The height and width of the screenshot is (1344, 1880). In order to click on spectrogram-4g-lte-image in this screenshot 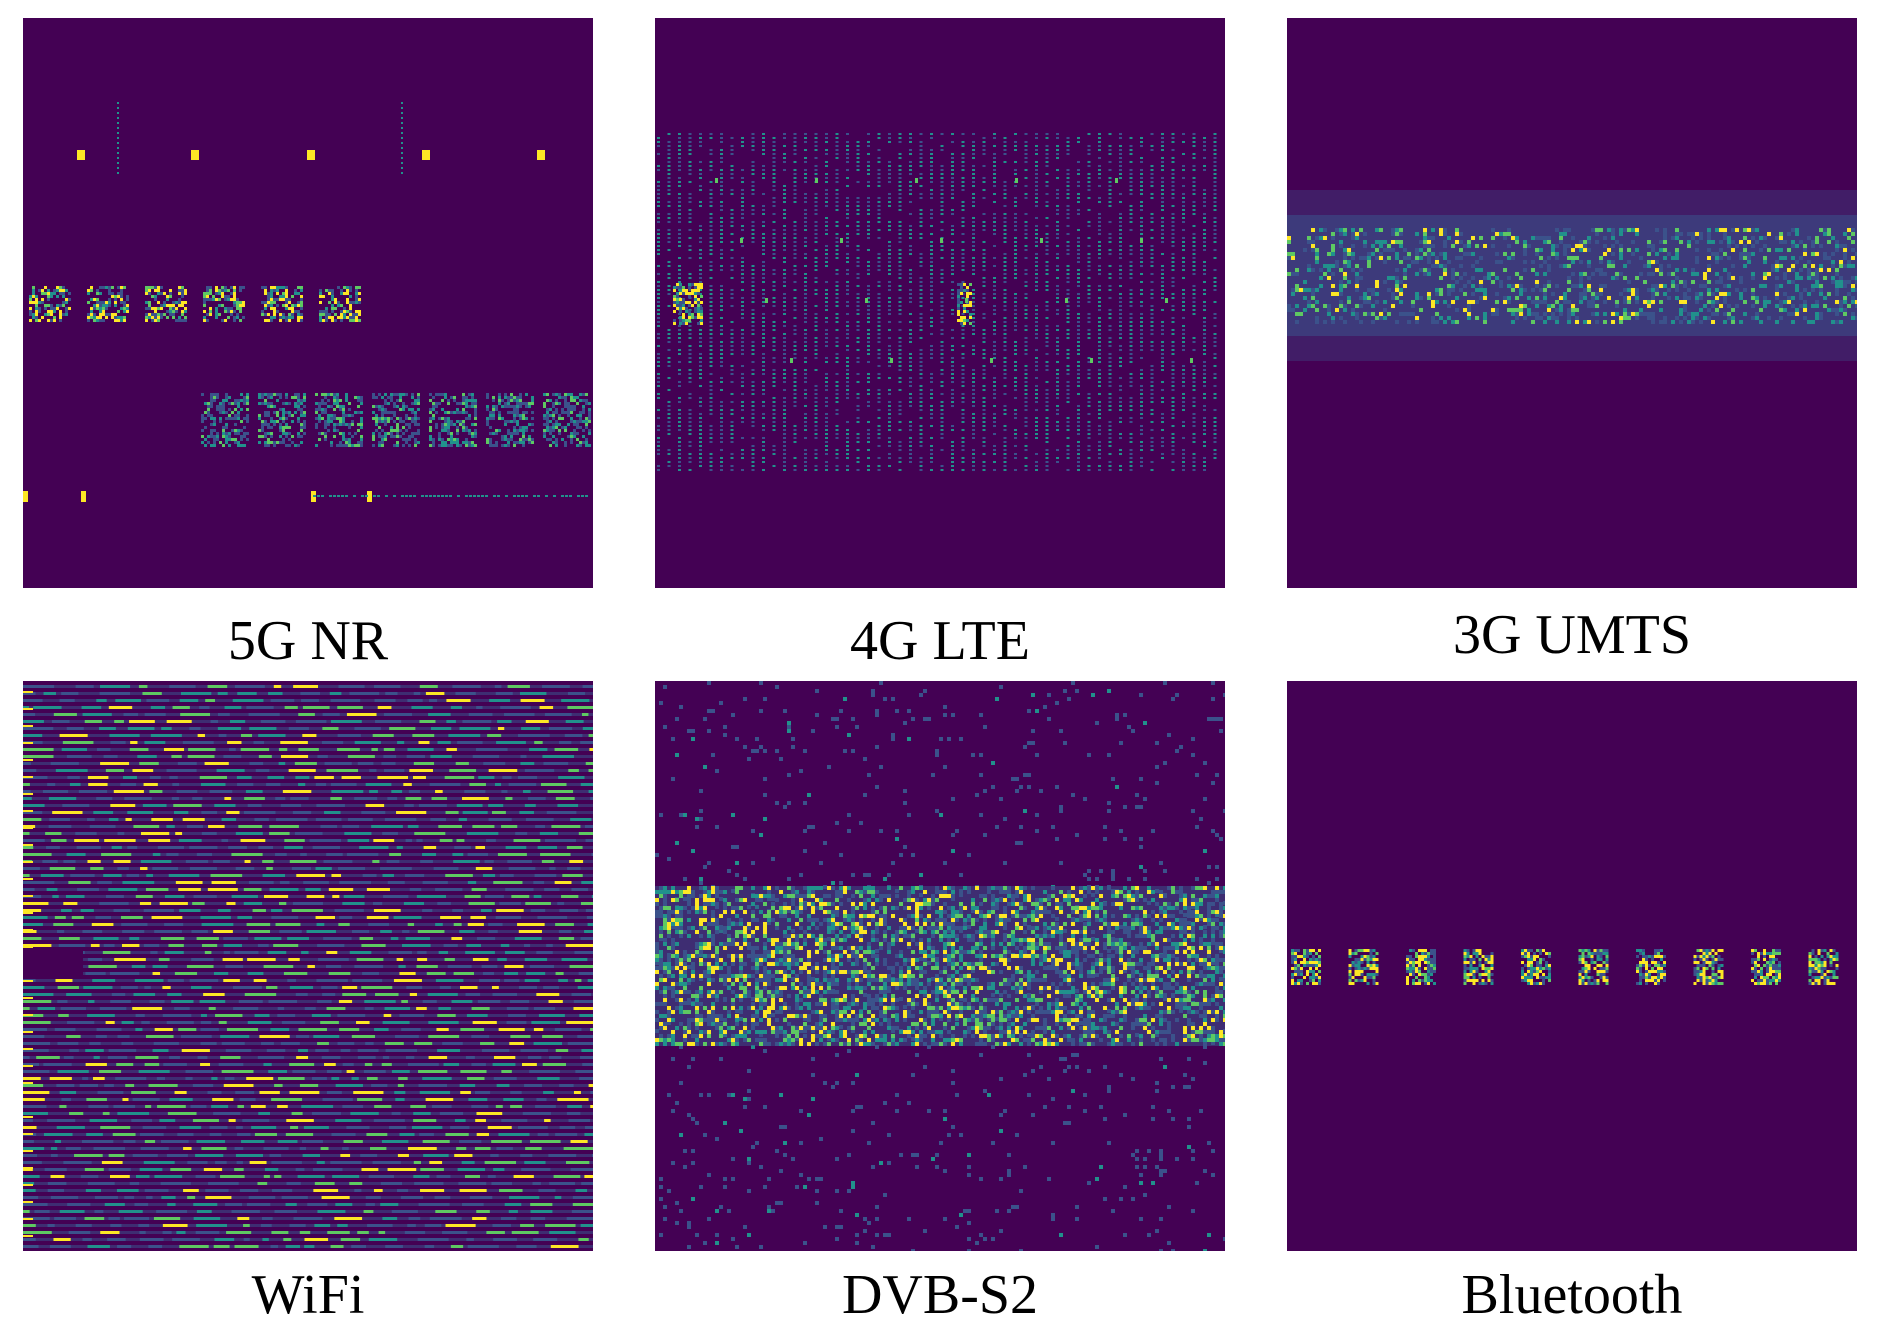, I will do `click(937, 302)`.